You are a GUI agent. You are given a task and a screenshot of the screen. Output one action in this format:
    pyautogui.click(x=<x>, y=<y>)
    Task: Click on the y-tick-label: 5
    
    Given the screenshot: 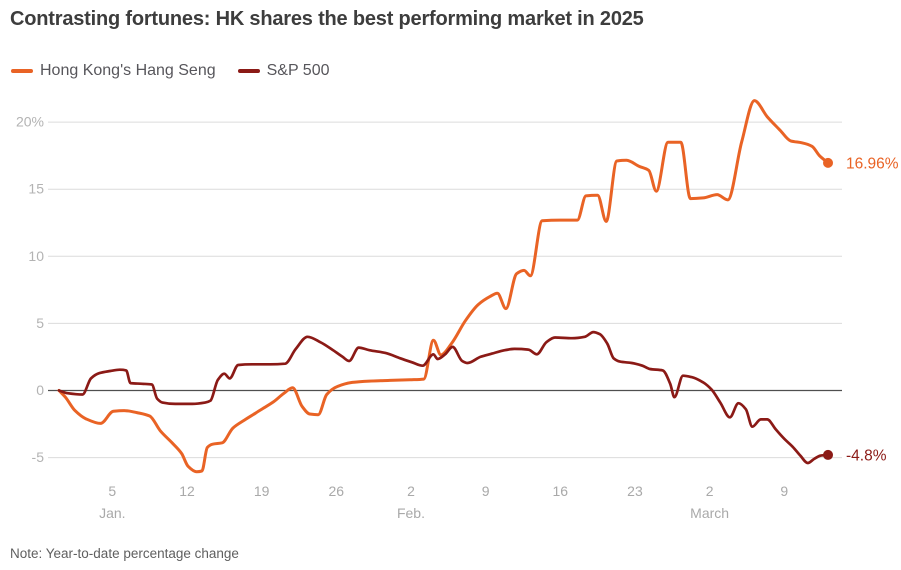 What is the action you would take?
    pyautogui.click(x=40, y=323)
    